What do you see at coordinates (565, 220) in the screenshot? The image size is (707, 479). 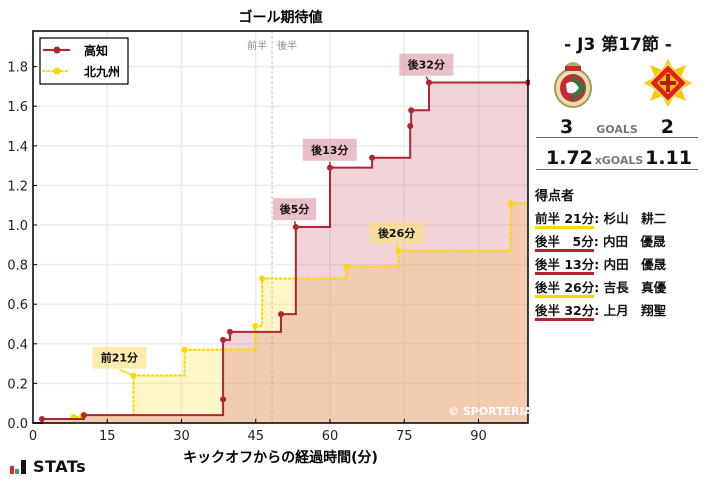 I see `scorer-time: 前半 21分` at bounding box center [565, 220].